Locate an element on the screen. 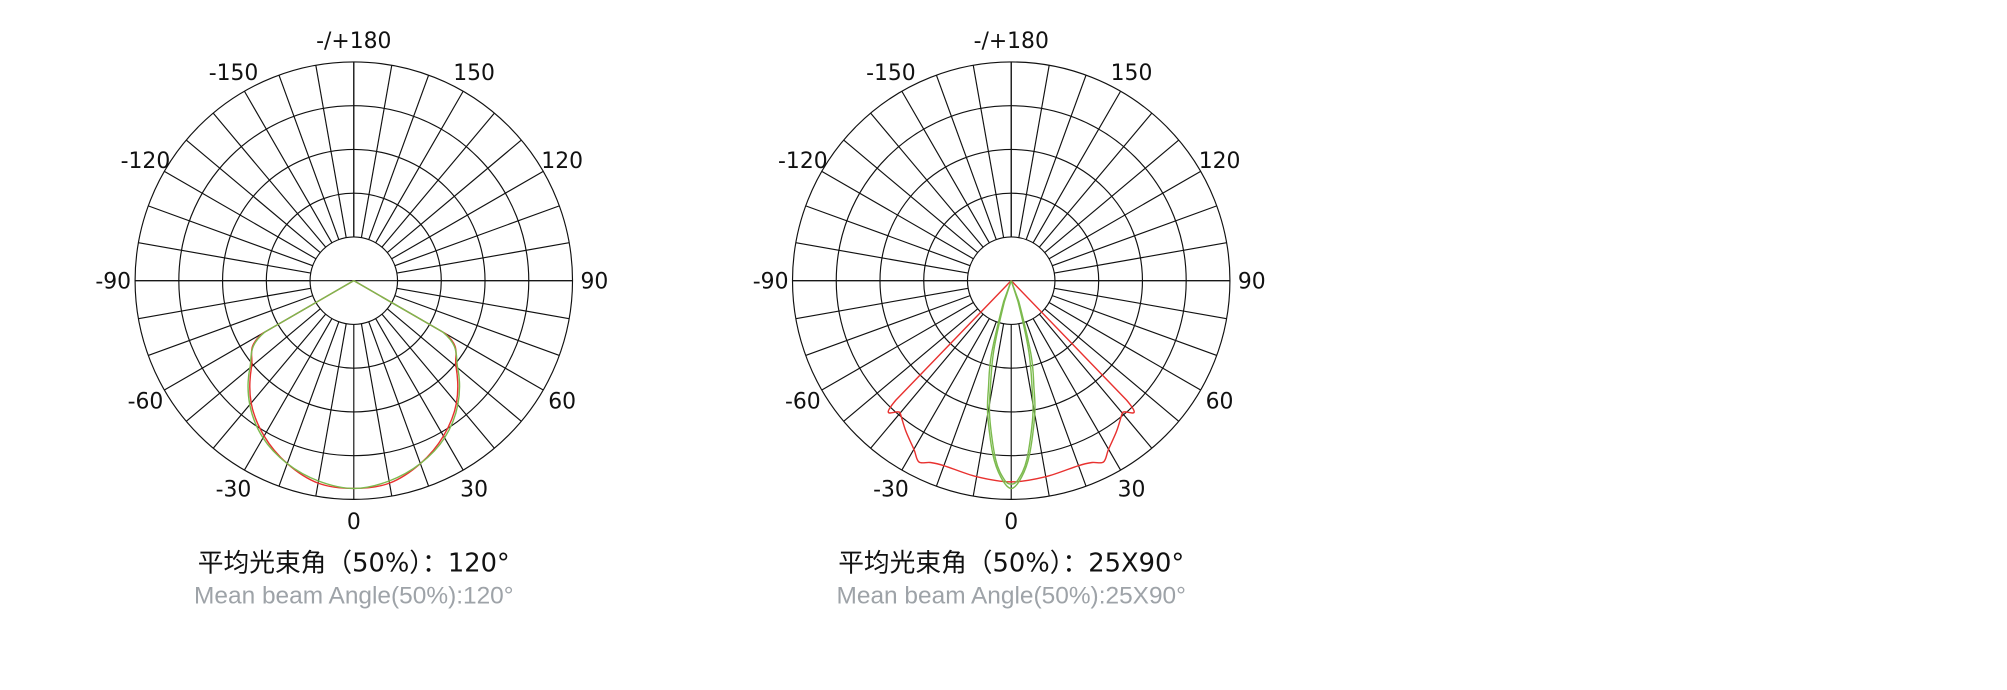 This screenshot has height=690, width=2007. series-curve-red is located at coordinates (1011, 381).